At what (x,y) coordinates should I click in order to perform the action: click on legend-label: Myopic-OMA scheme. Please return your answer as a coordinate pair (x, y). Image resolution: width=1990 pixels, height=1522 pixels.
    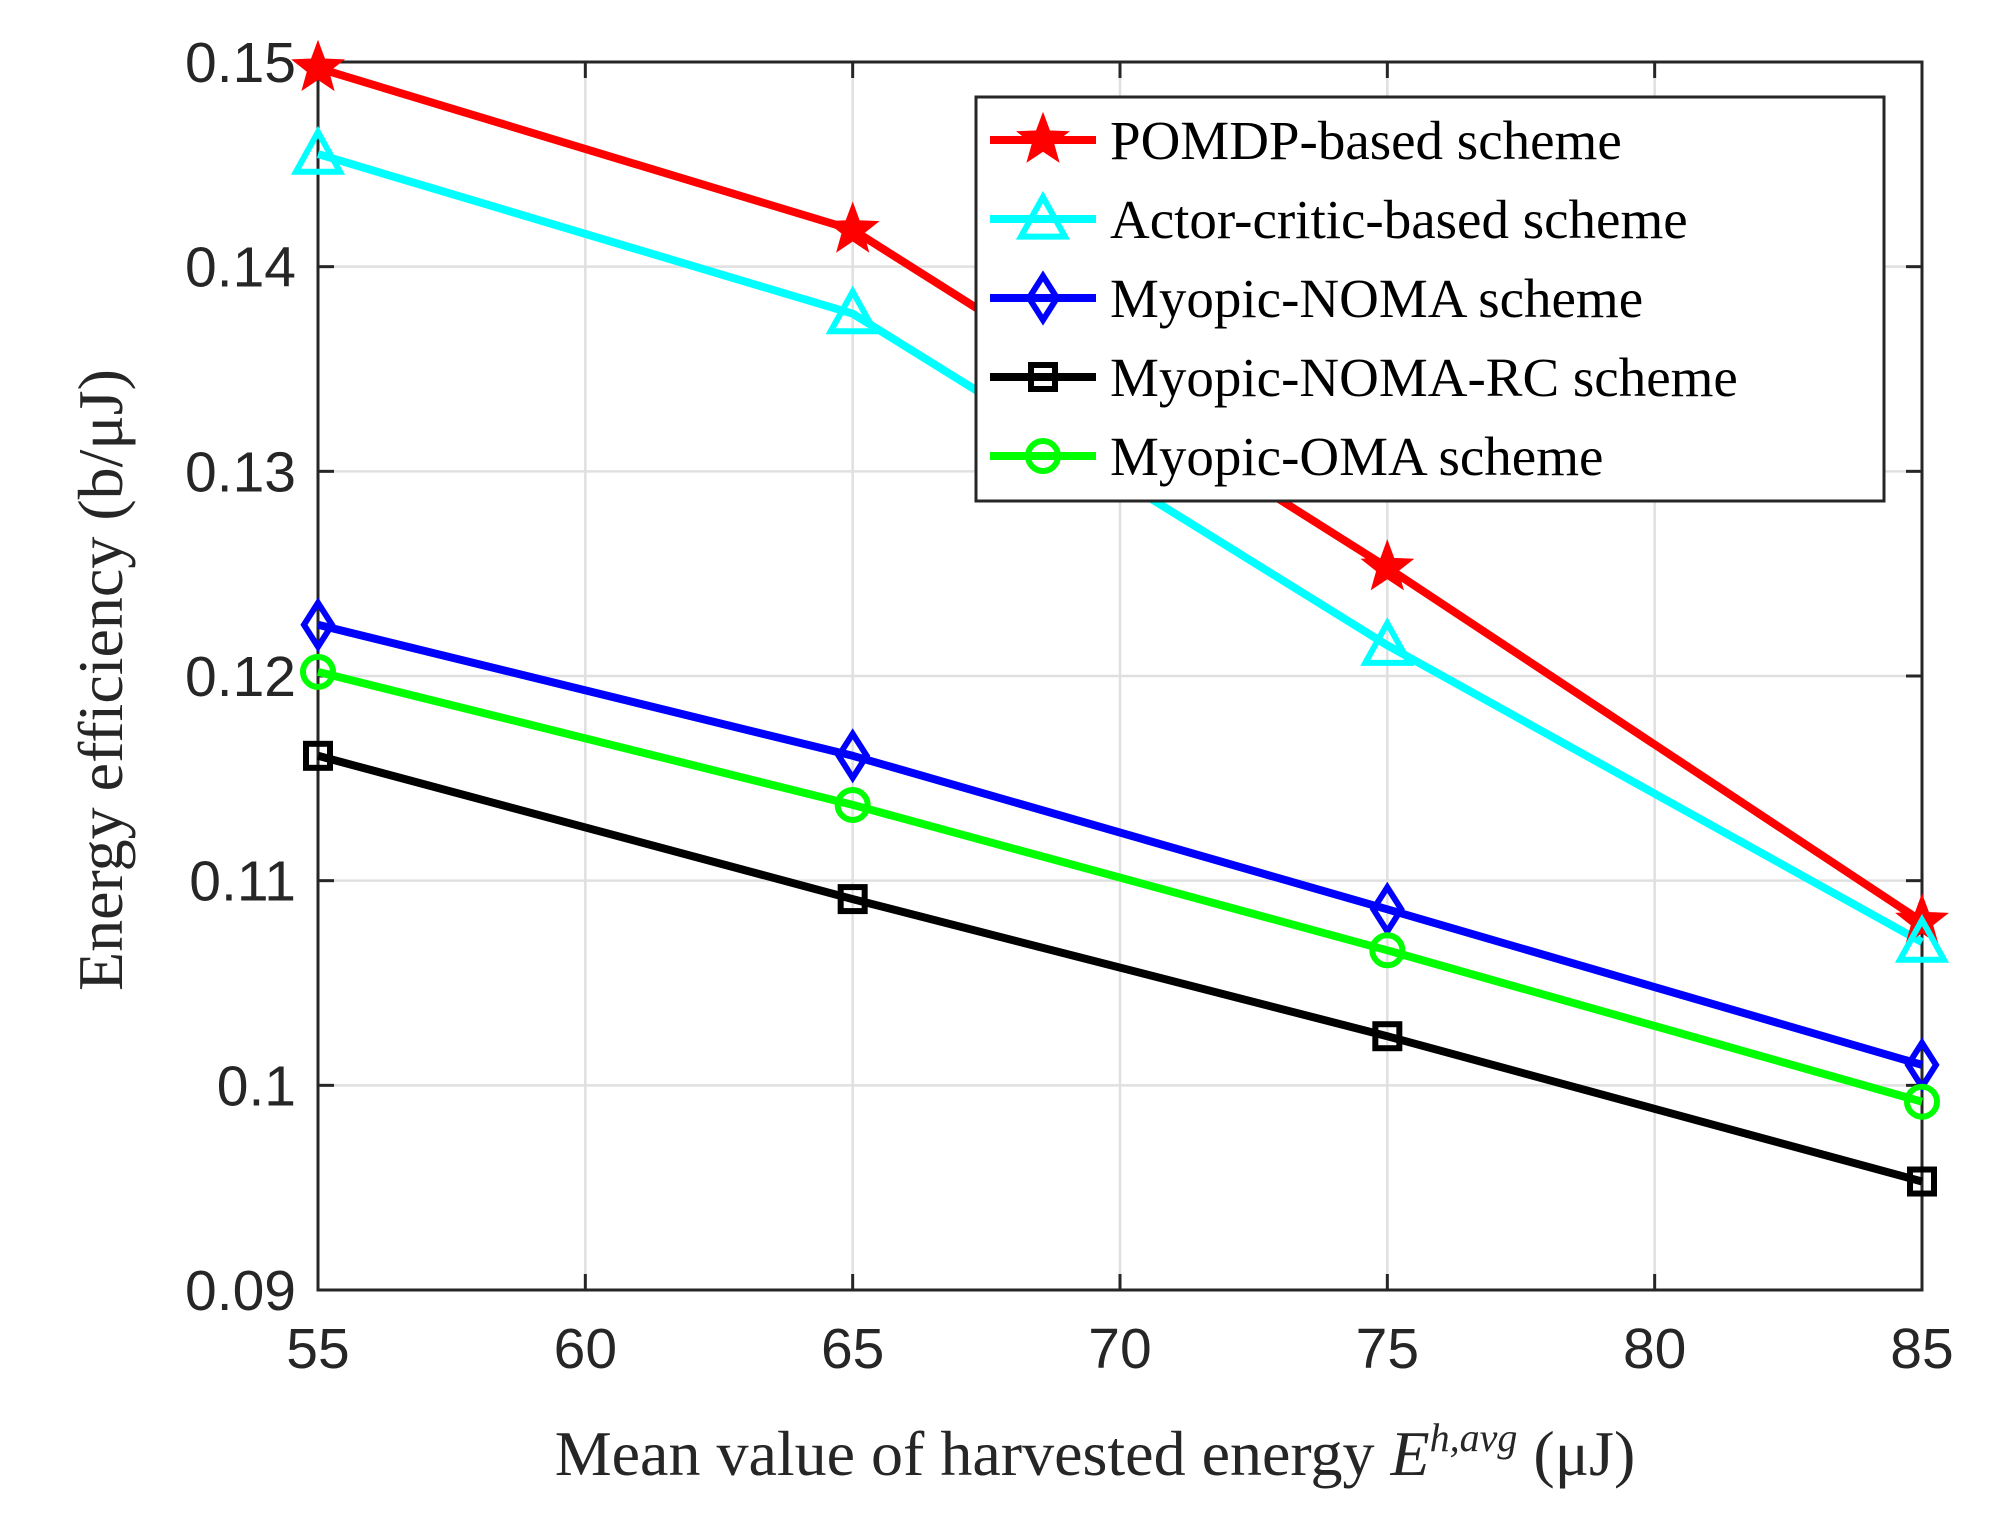
    Looking at the image, I should click on (1356, 456).